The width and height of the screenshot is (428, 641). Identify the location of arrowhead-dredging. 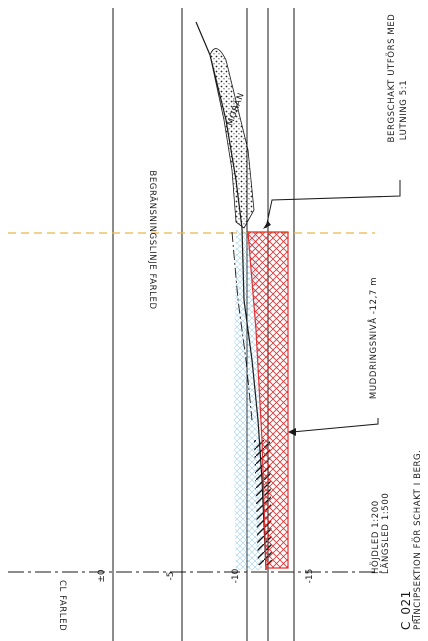
(292, 432).